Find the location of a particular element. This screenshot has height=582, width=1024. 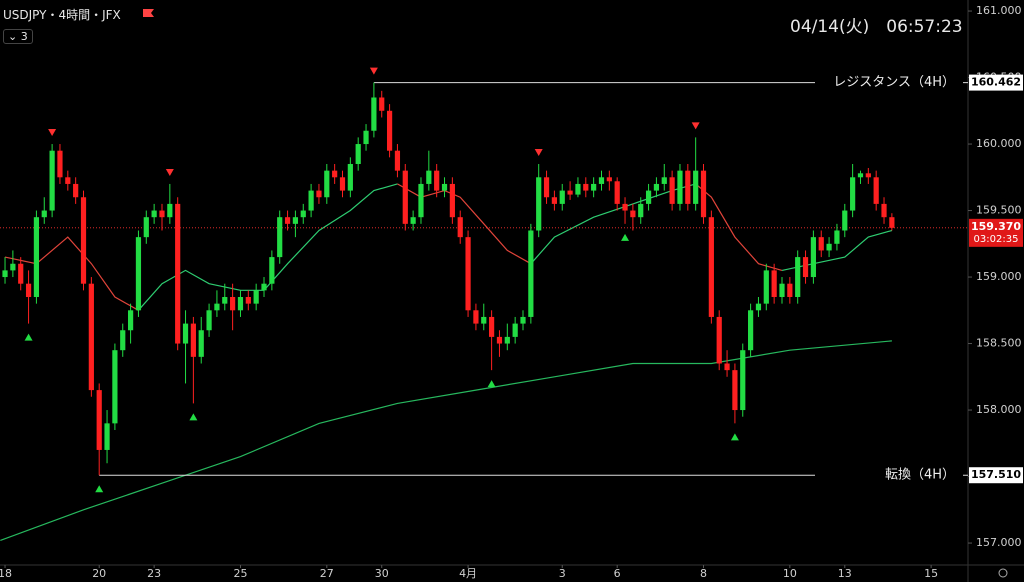

x-tick-label: 27 is located at coordinates (327, 573).